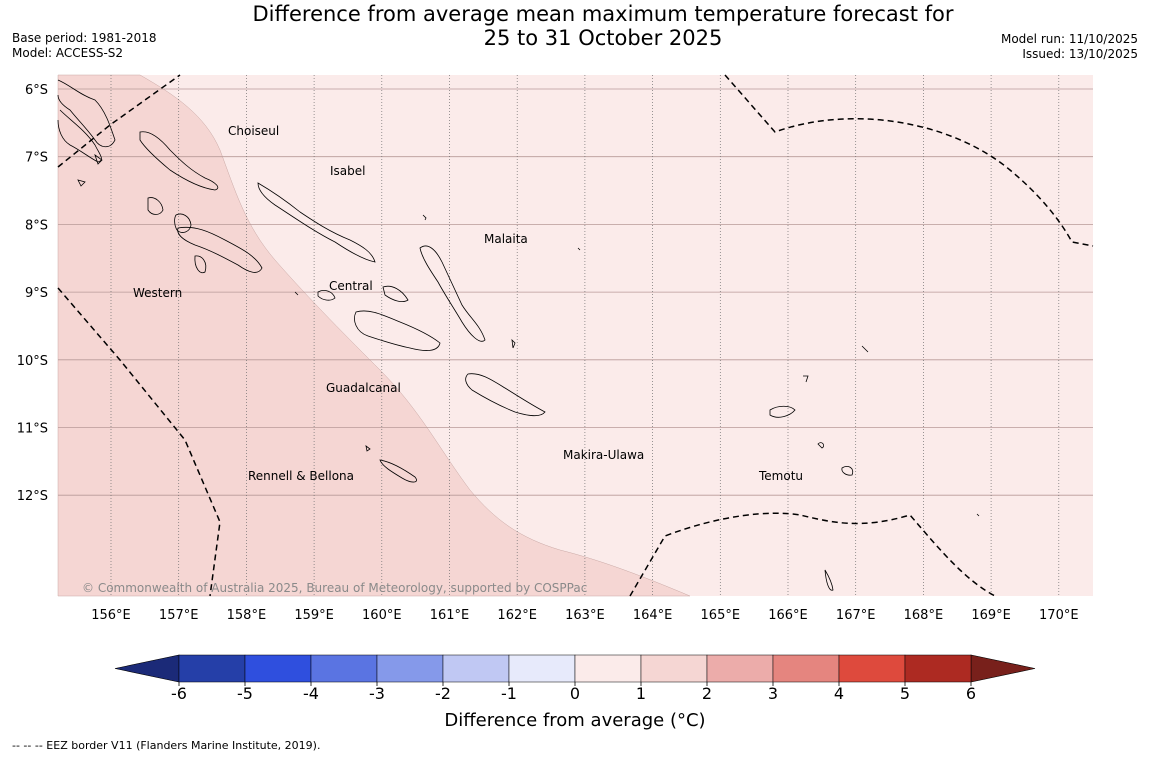 The width and height of the screenshot is (1150, 758). Describe the element at coordinates (1080, 54) in the screenshot. I see `issued-date: Issued: 13/10/2025` at that location.